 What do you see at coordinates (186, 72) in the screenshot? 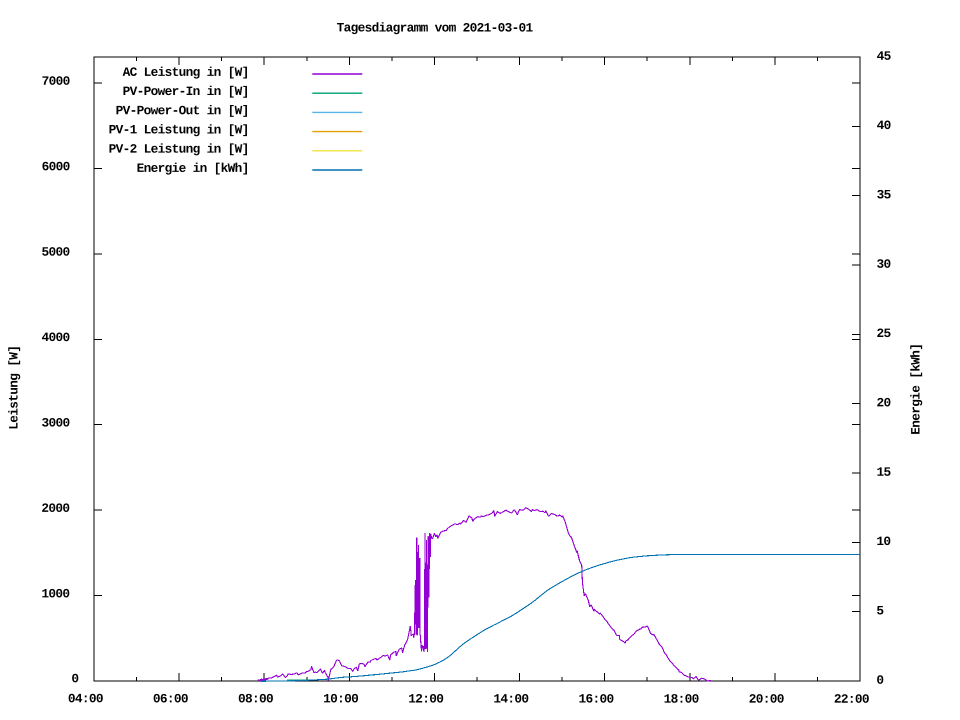
I see `svg-text: AC Leistung in [W]` at bounding box center [186, 72].